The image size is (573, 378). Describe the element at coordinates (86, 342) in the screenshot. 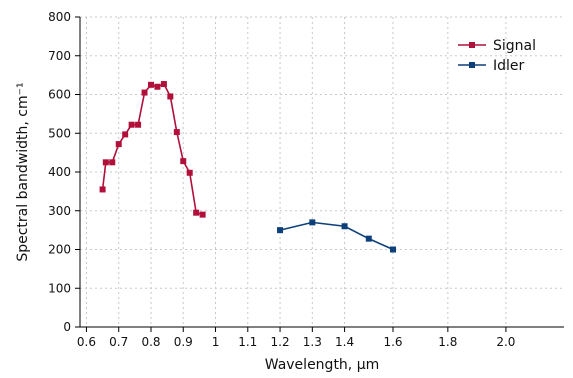

I see `x-tick-label: 0.6` at that location.